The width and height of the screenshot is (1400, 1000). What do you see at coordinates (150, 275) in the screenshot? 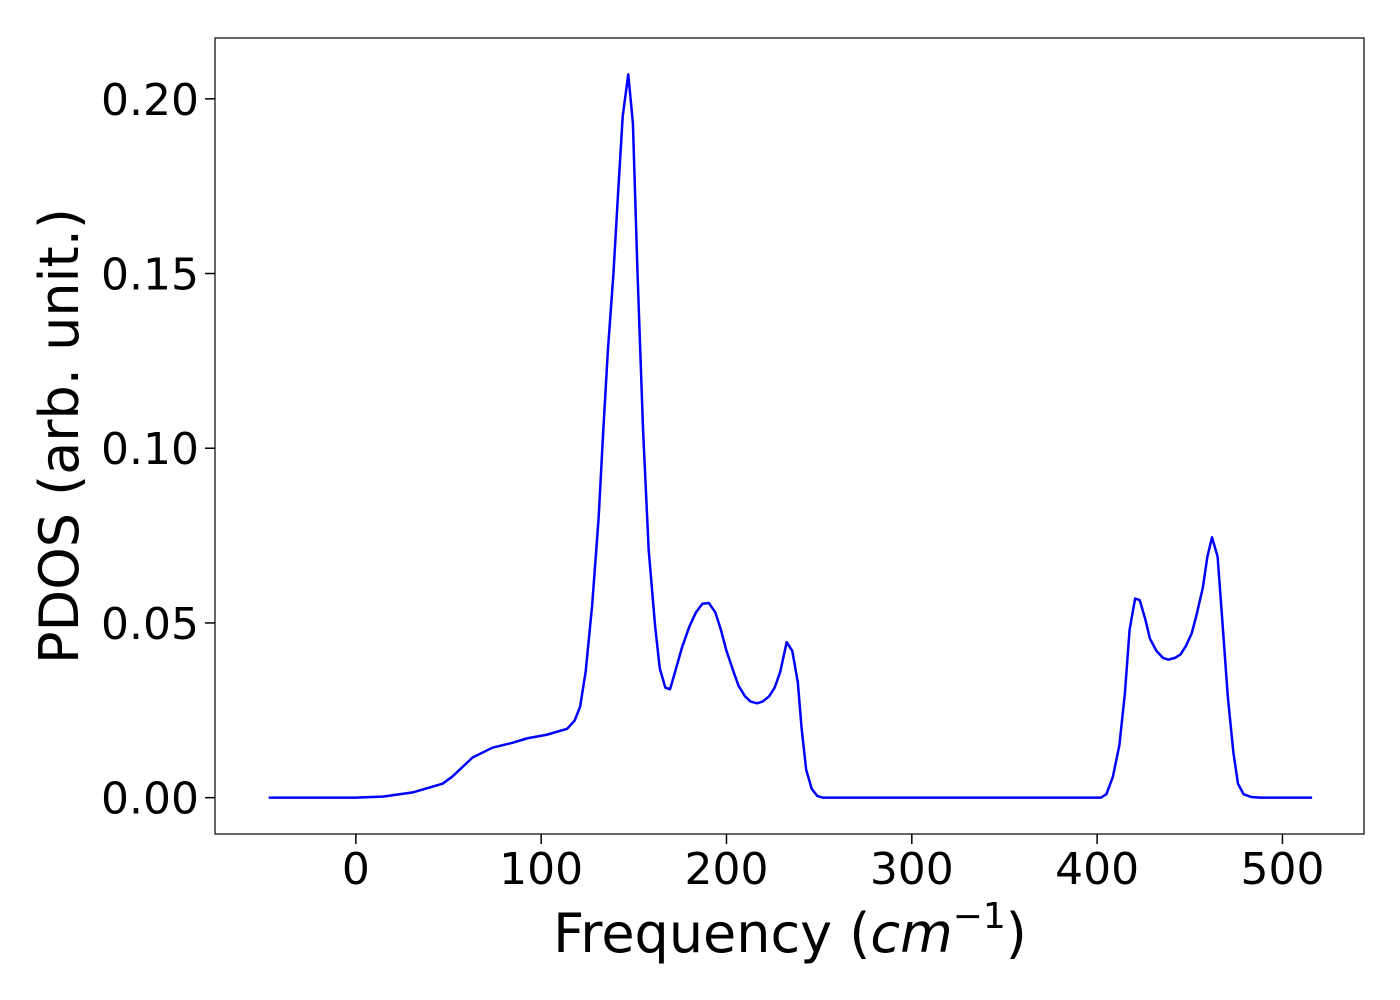
I see `y-tick-label: 0.15` at bounding box center [150, 275].